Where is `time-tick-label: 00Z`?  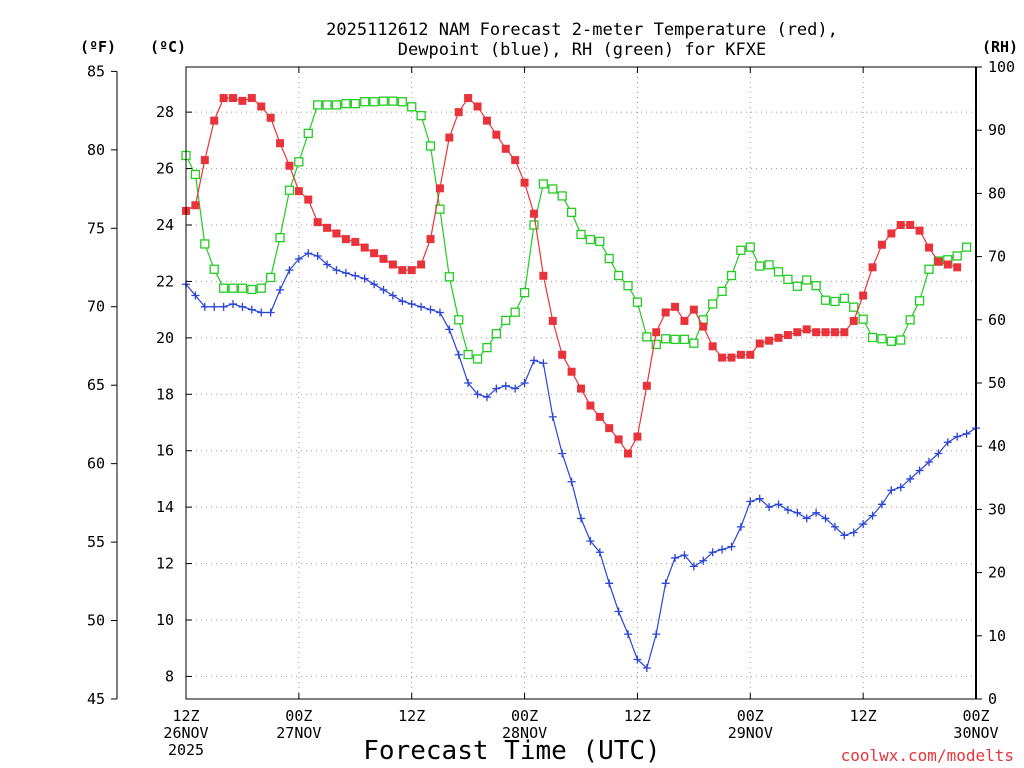 time-tick-label: 00Z is located at coordinates (298, 716).